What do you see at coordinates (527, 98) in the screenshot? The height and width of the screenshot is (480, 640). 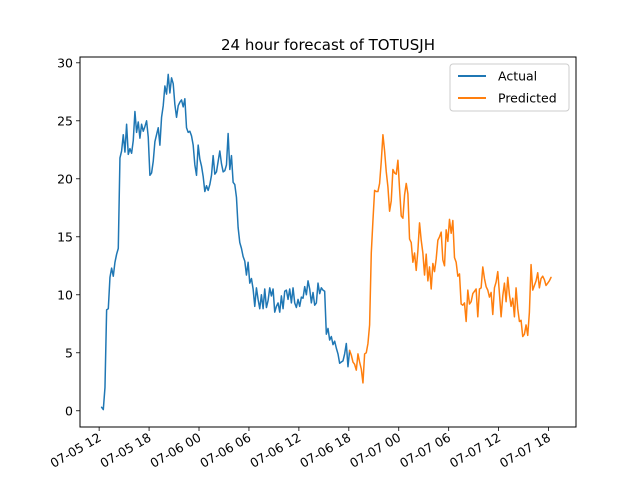 I see `legend-label-predicted: Predicted` at bounding box center [527, 98].